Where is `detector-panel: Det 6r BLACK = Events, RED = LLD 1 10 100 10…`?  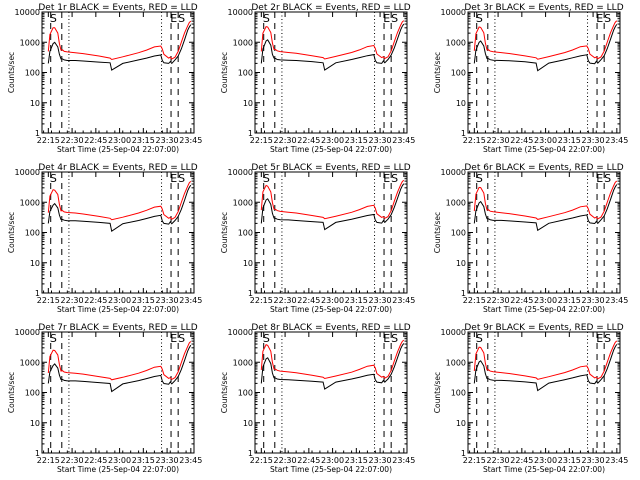
detector-panel: Det 6r BLACK = Events, RED = LLD 1 10 100 10… is located at coordinates (530, 238).